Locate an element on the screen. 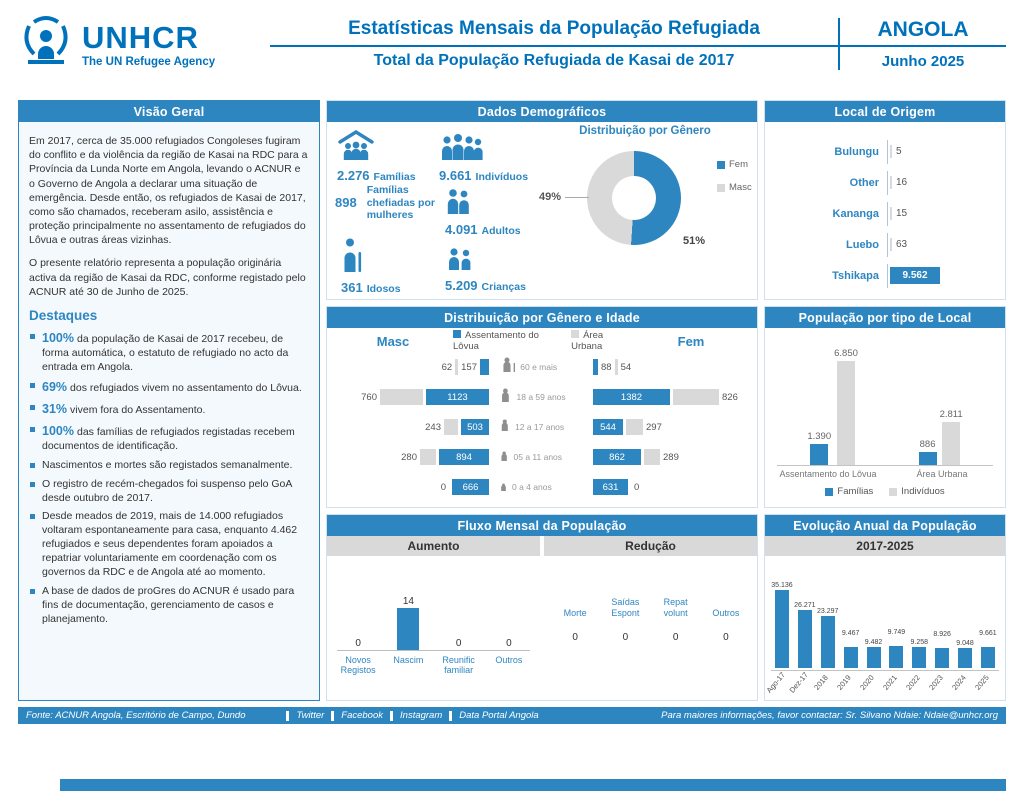 The height and width of the screenshot is (791, 1024). flow-category: Outros is located at coordinates (509, 660).